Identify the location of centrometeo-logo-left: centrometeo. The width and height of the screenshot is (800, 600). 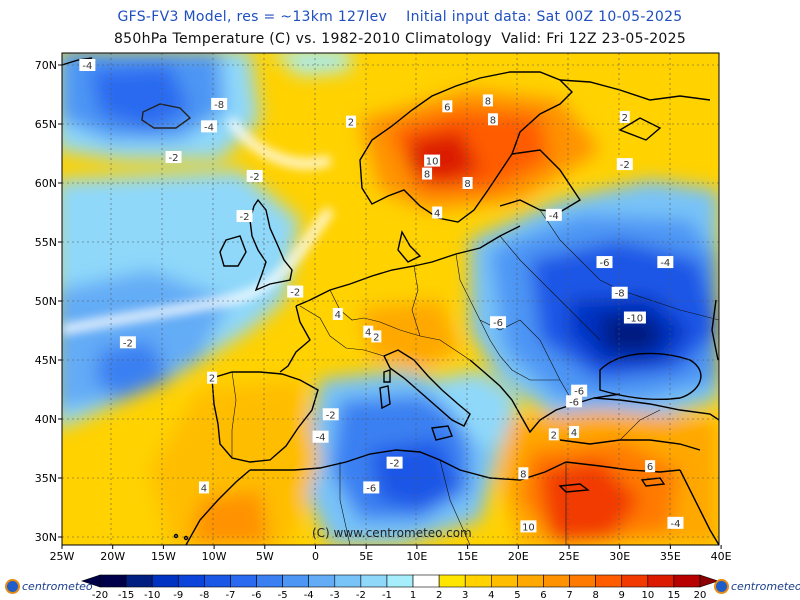
(49, 586).